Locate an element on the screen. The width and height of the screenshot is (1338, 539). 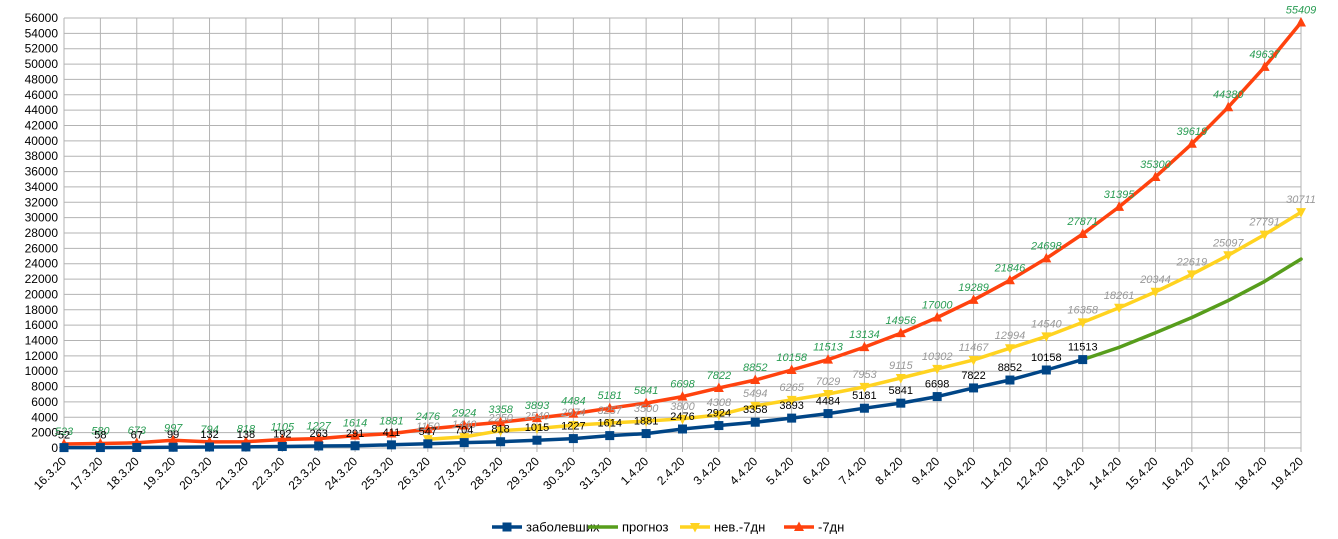
data-label: 22619 is located at coordinates (1192, 262).